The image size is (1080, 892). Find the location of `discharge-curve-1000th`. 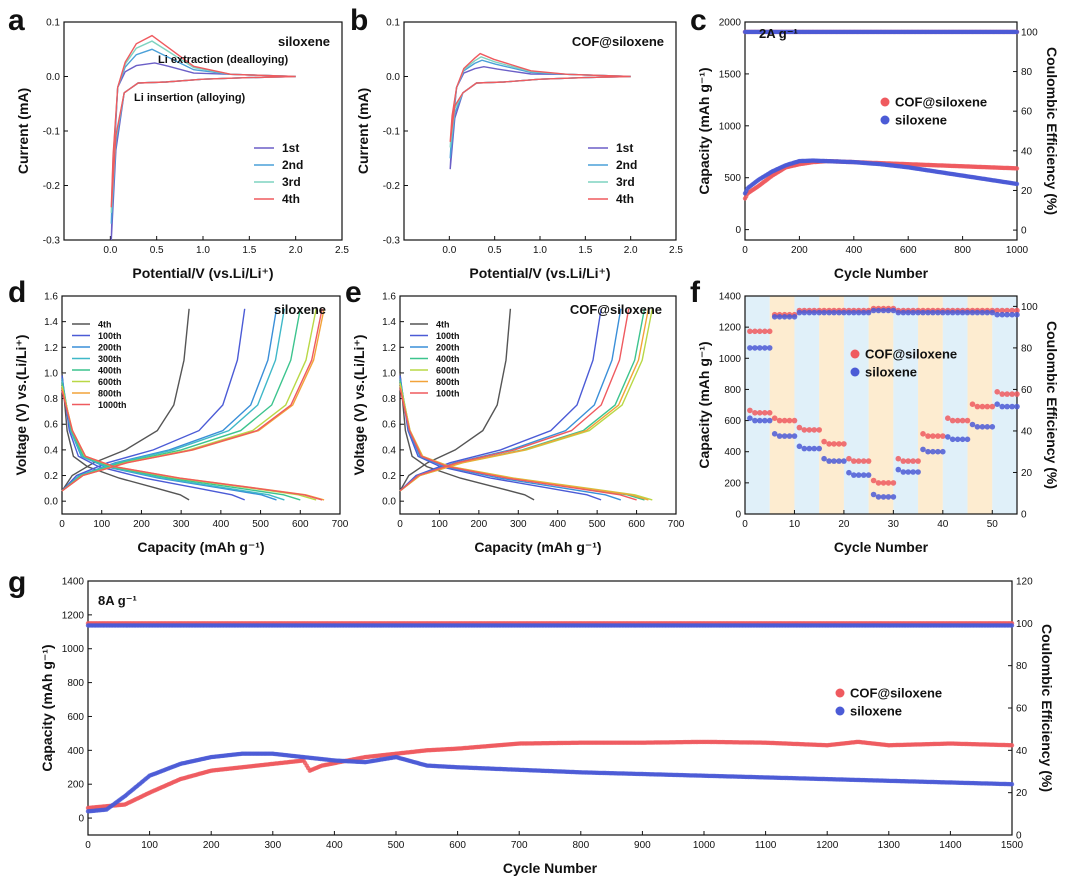

discharge-curve-1000th is located at coordinates (192, 445).